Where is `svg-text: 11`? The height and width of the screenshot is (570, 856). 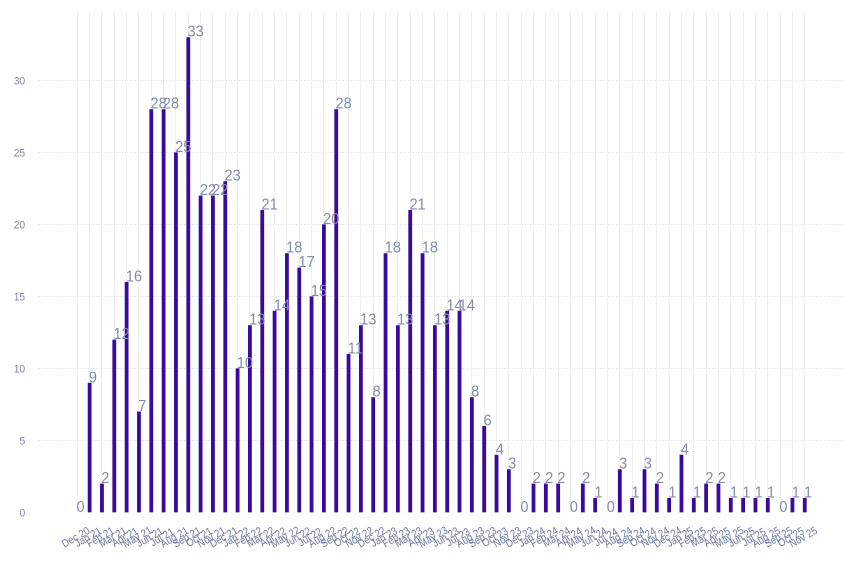
svg-text: 11 is located at coordinates (355, 349).